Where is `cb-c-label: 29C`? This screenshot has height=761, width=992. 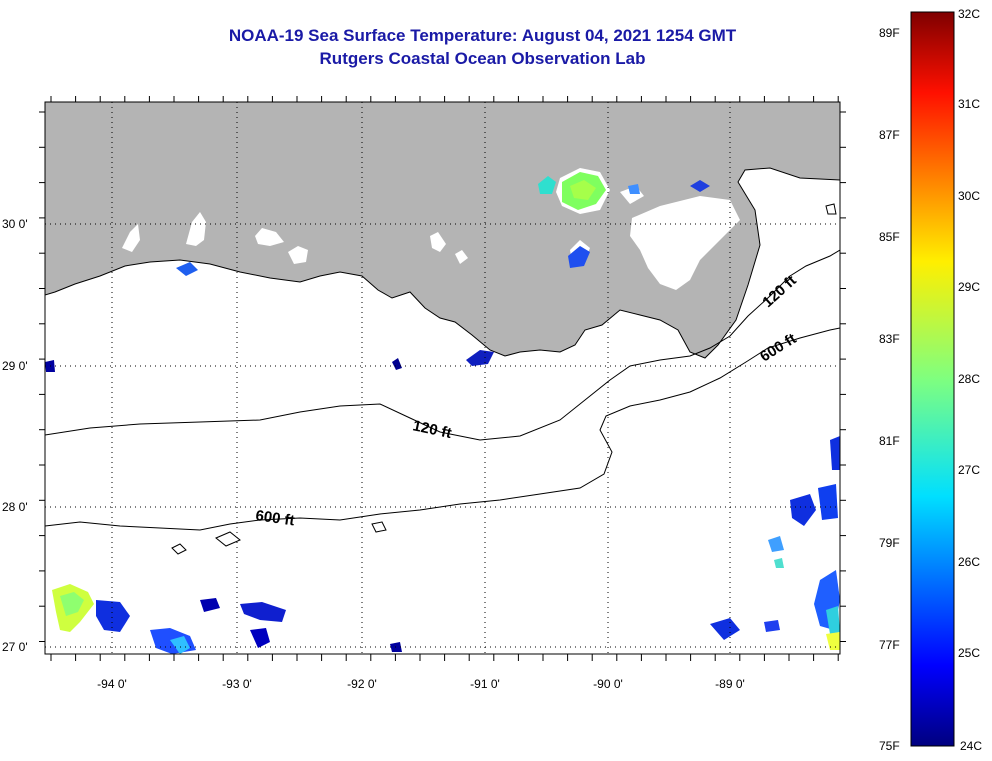 cb-c-label: 29C is located at coordinates (969, 287).